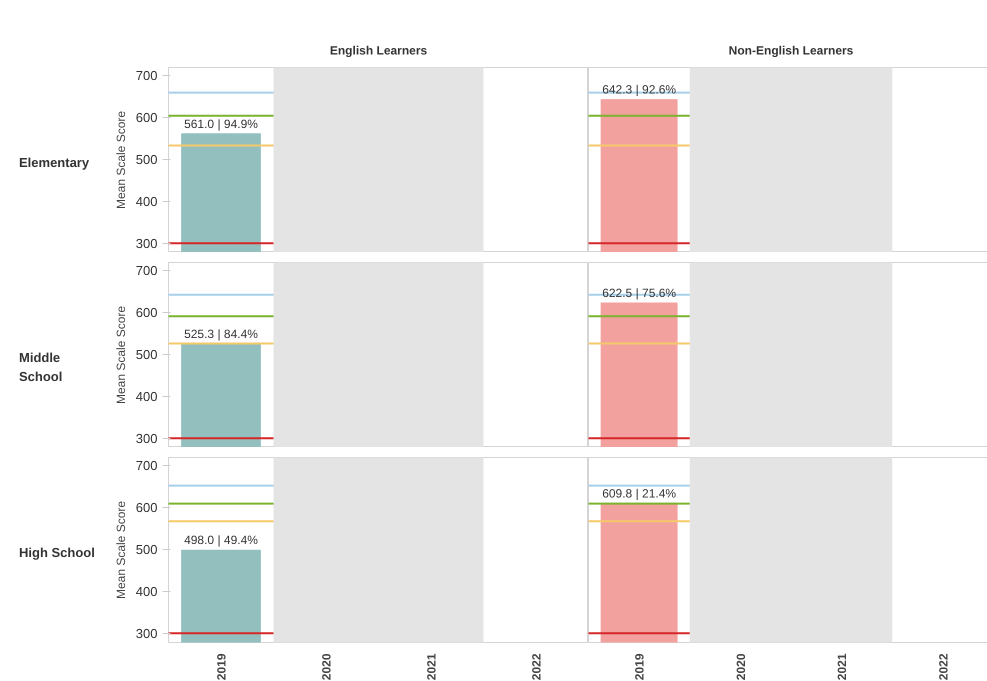 The image size is (987, 681). I want to click on data-label: 498.0 | 49.4%, so click(221, 540).